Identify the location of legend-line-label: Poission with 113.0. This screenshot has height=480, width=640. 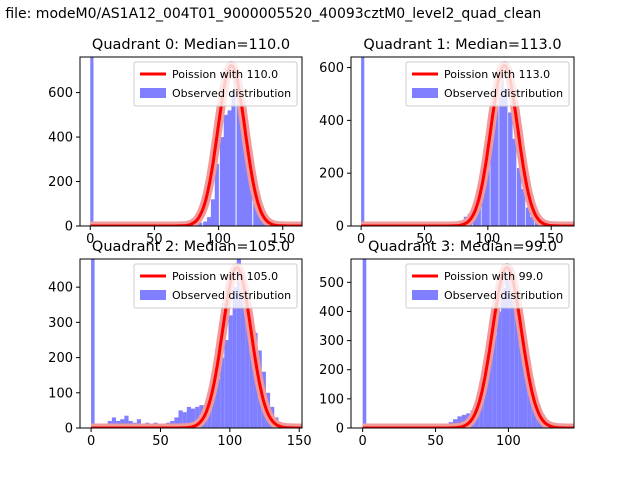
(497, 74).